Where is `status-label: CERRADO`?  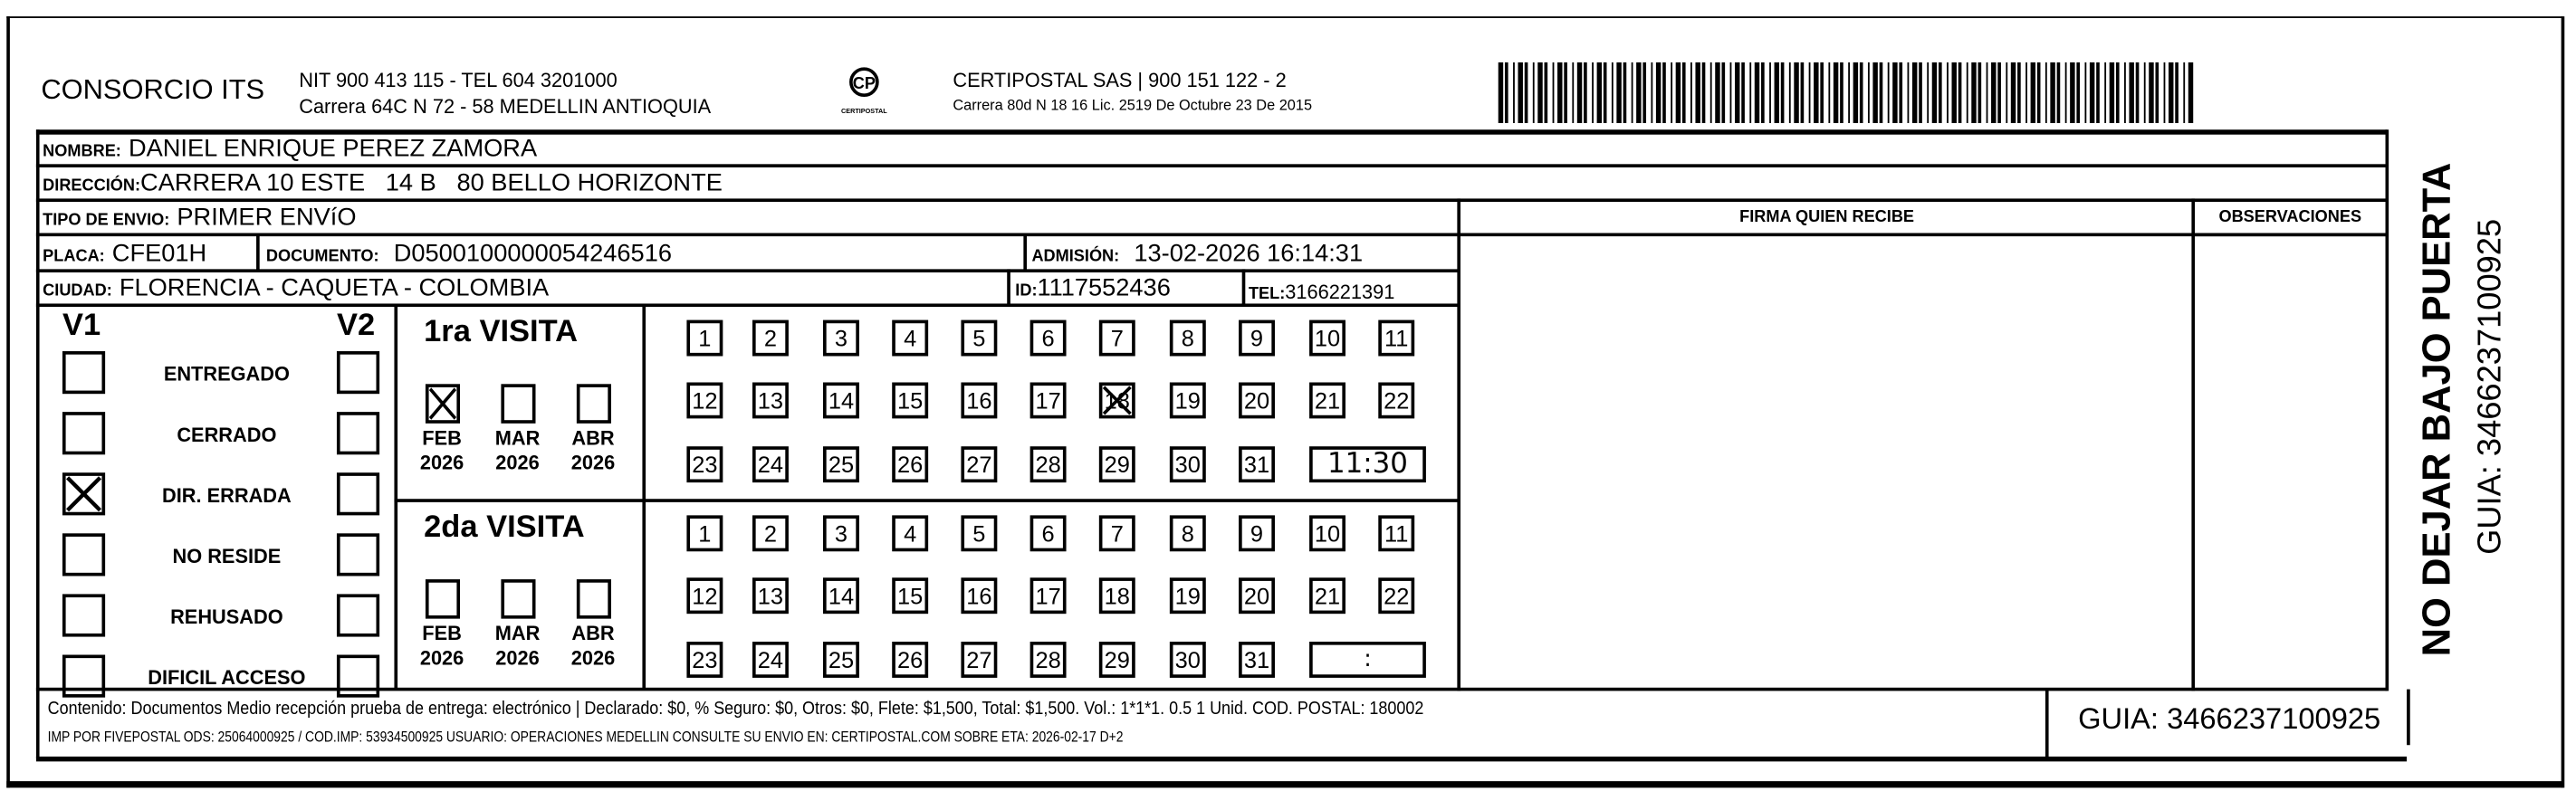 status-label: CERRADO is located at coordinates (227, 435).